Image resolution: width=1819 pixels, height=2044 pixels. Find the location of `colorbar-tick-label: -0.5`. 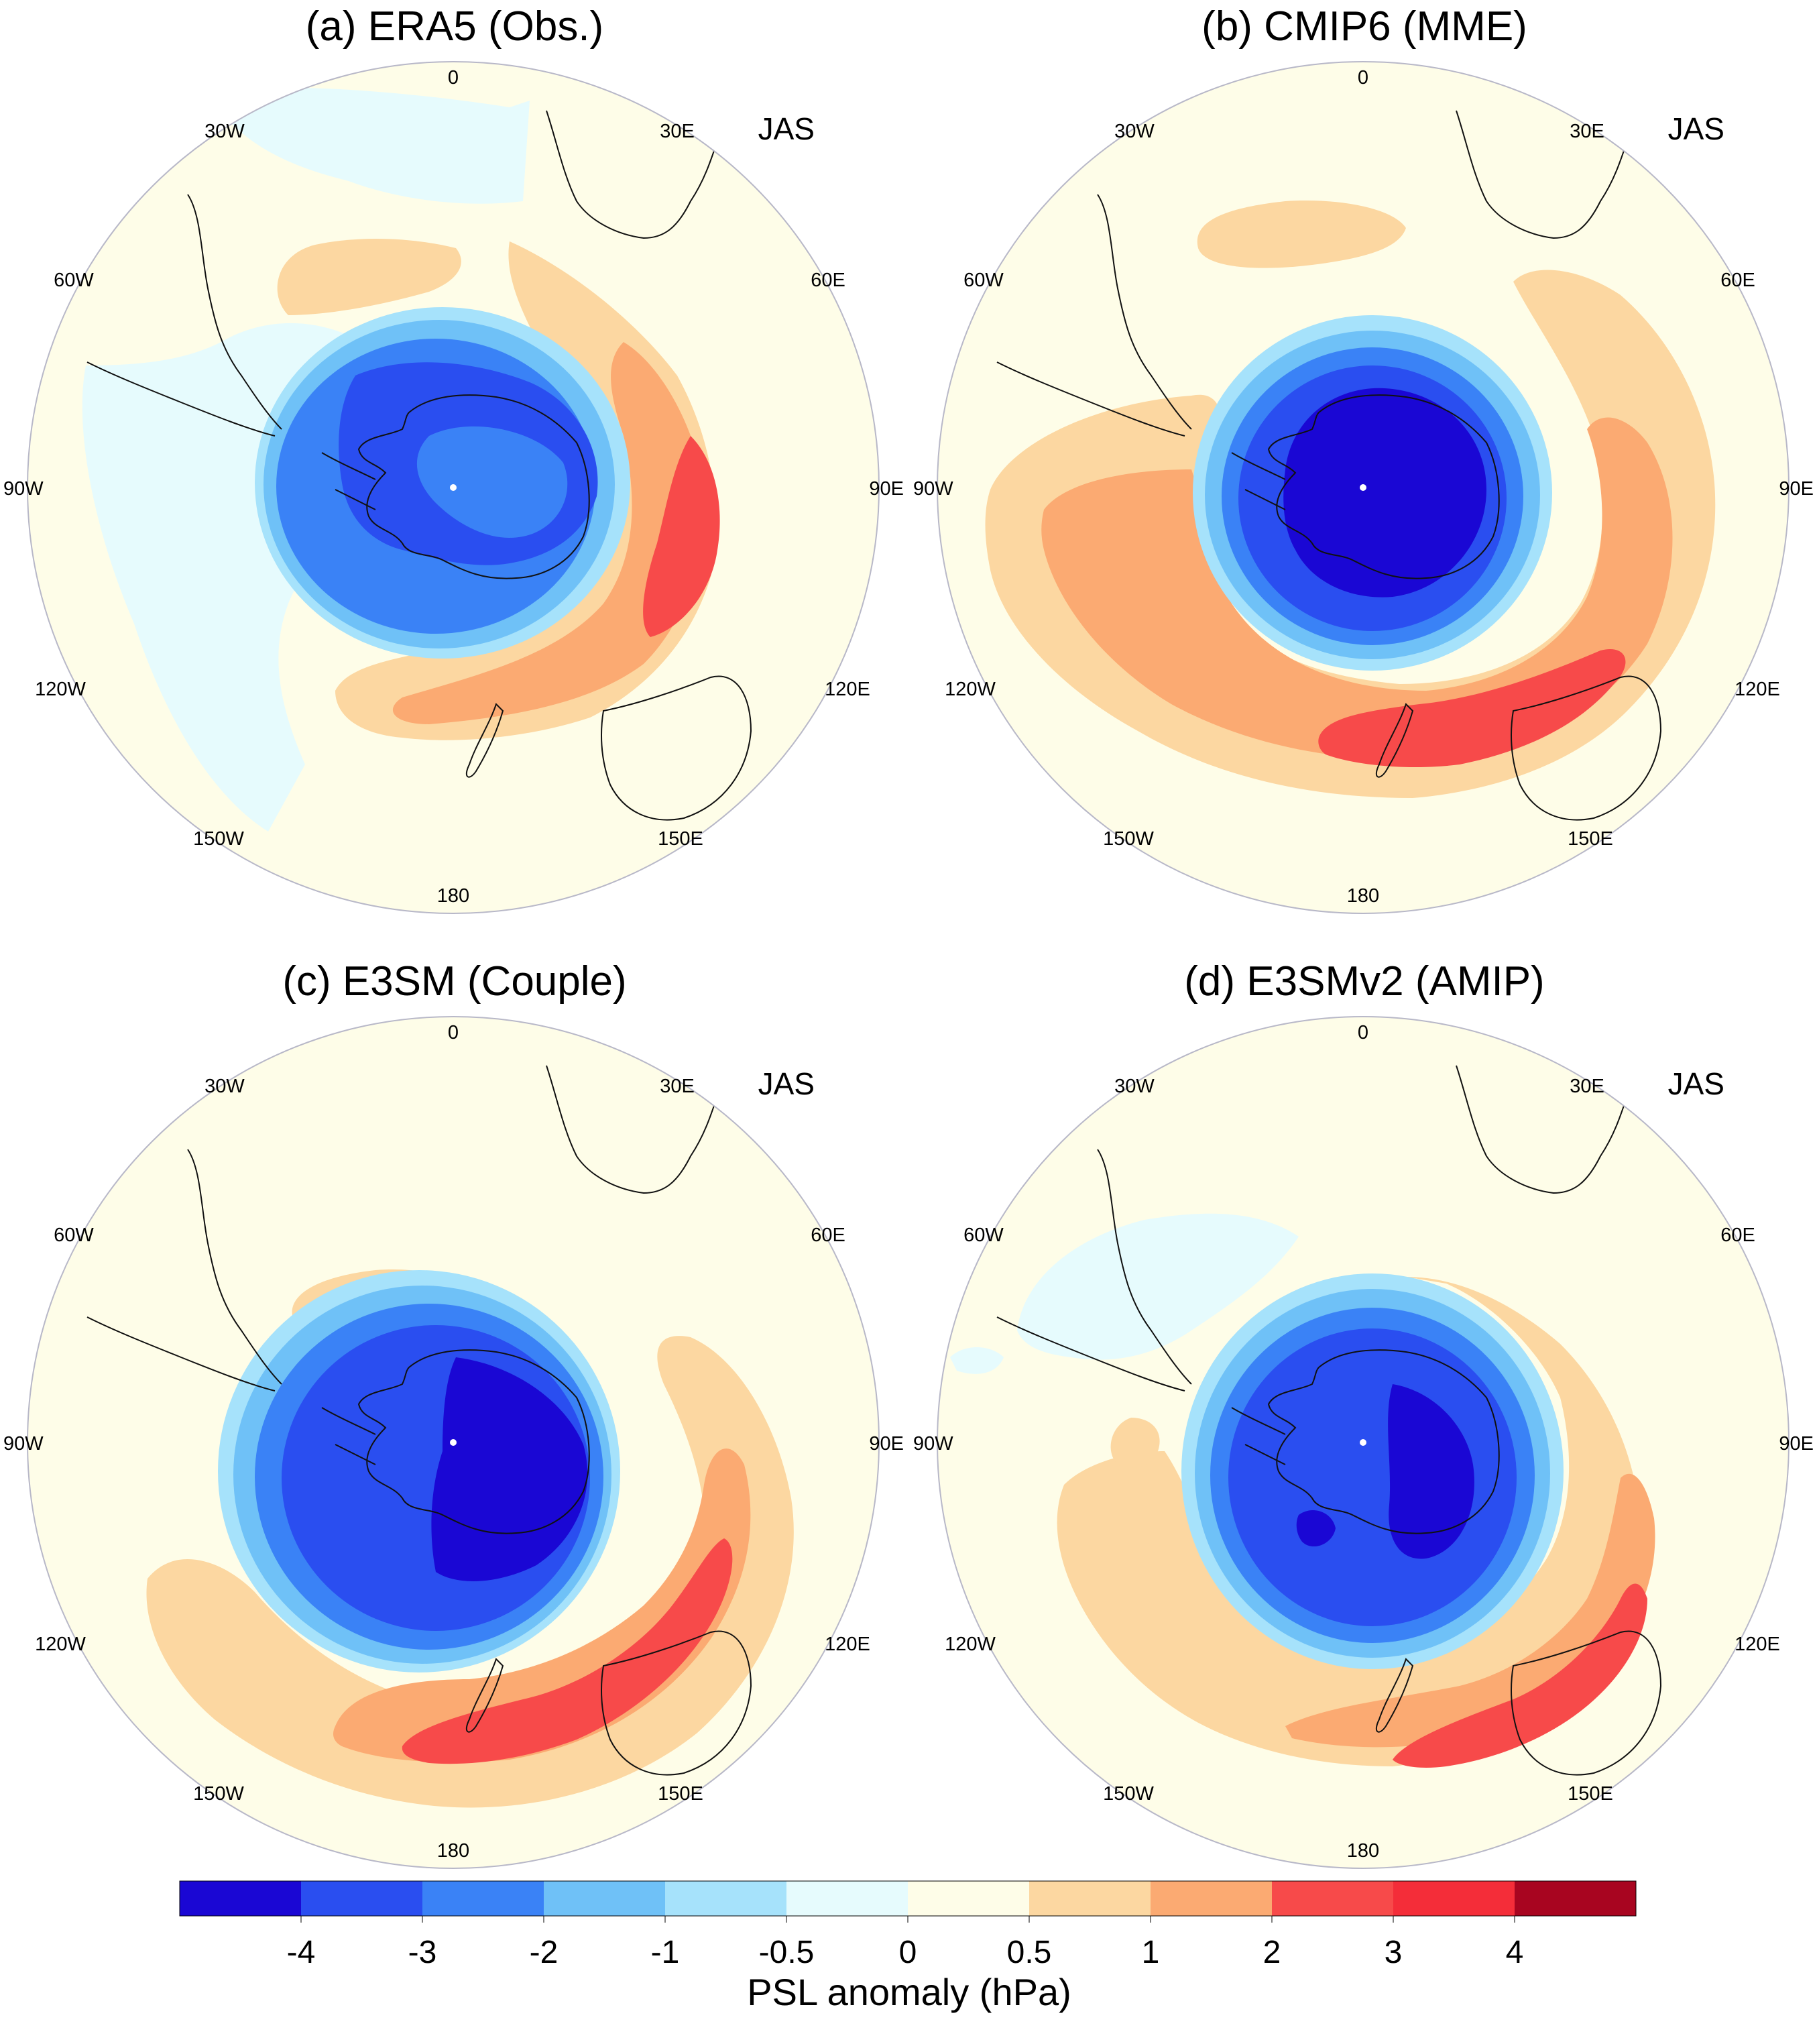

colorbar-tick-label: -0.5 is located at coordinates (787, 1952).